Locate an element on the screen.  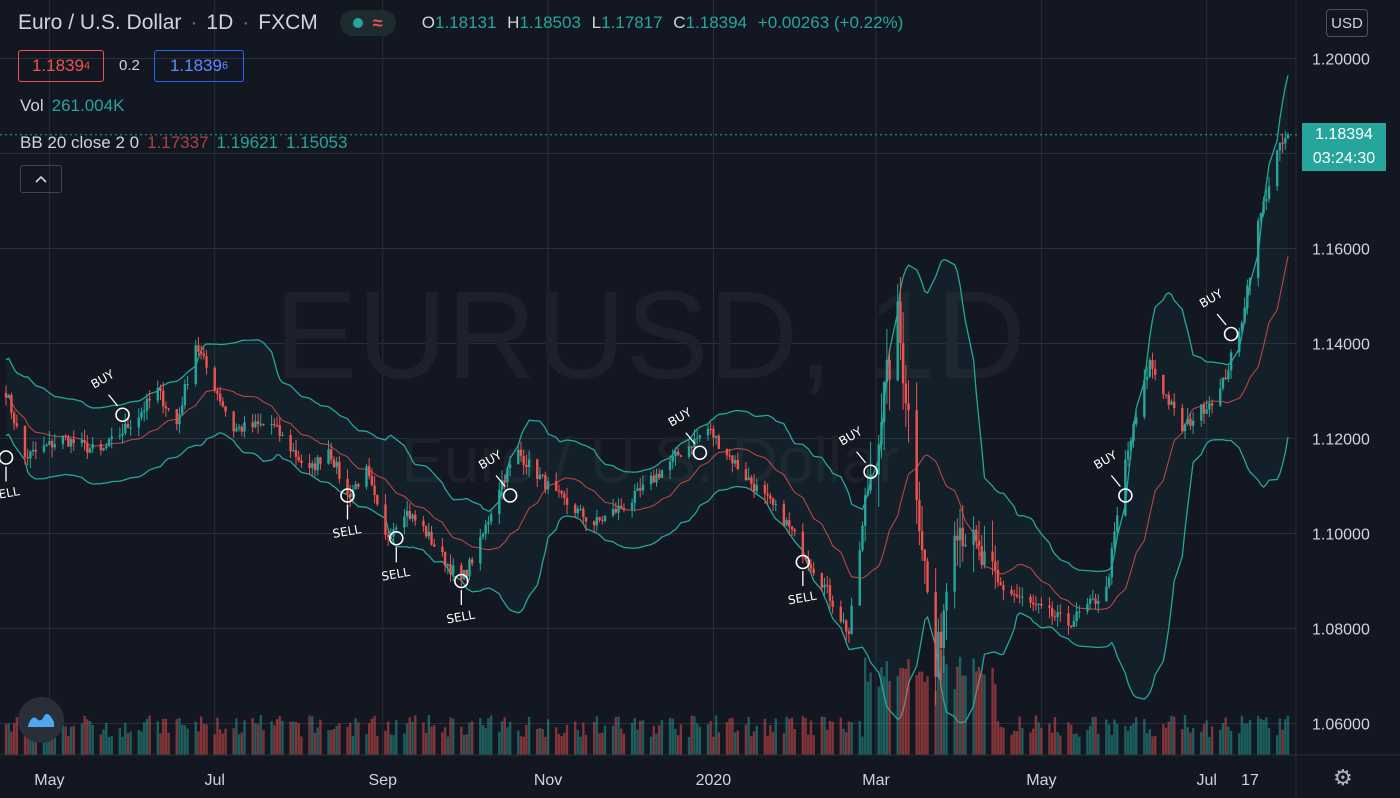
x-tick-label: May is located at coordinates (49, 780).